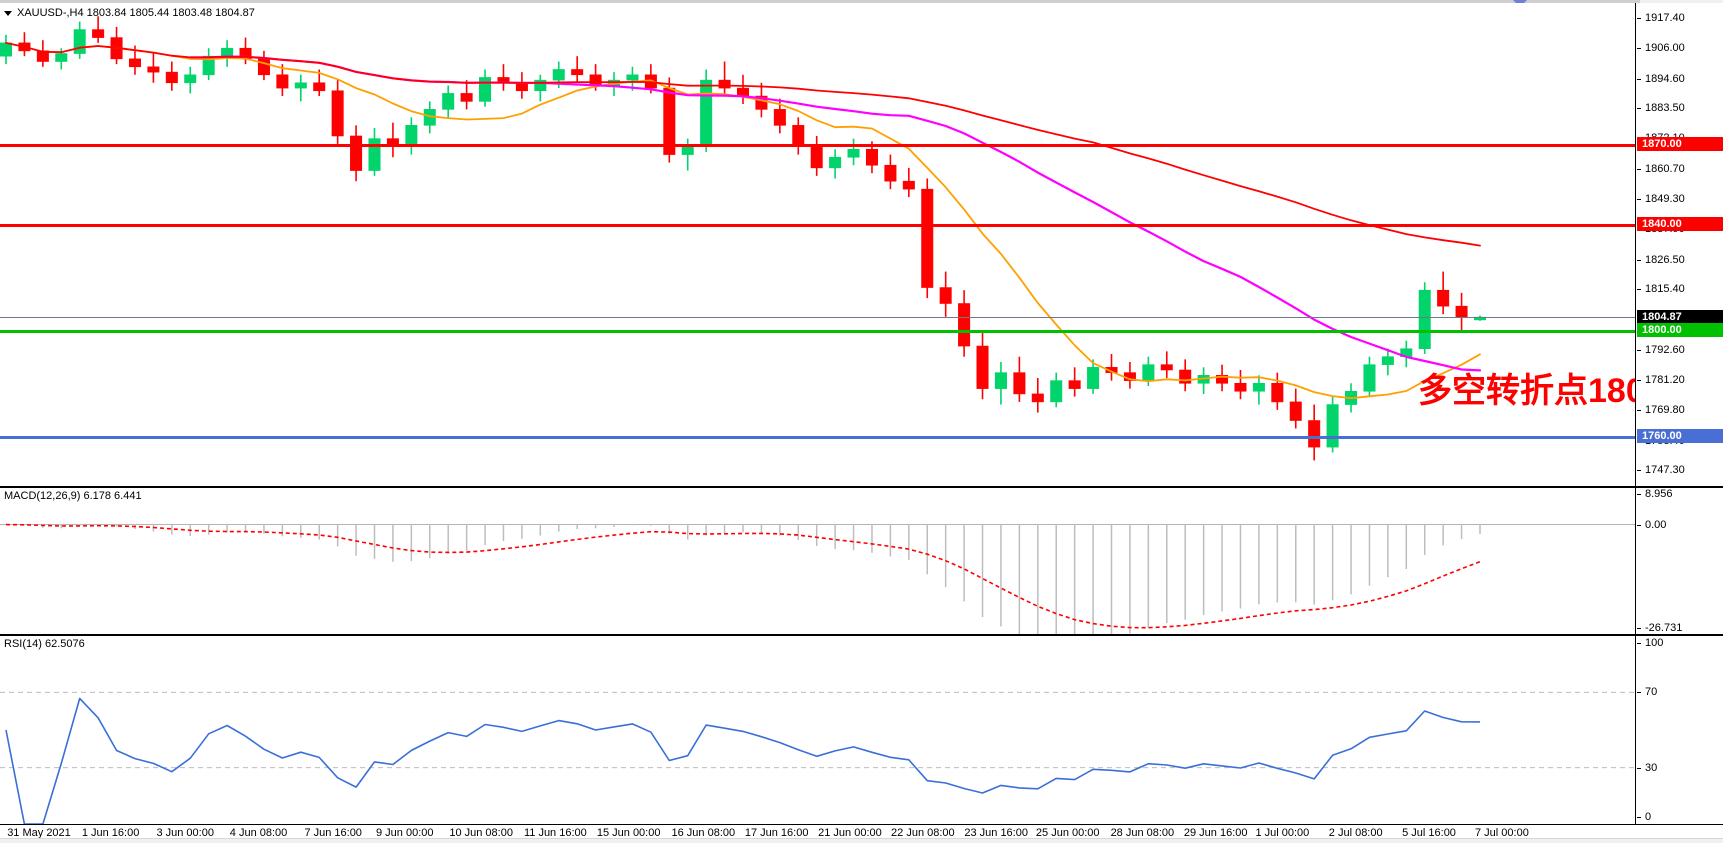  I want to click on macd-scale: 8.956 0.00 -26.731, so click(1680, 561).